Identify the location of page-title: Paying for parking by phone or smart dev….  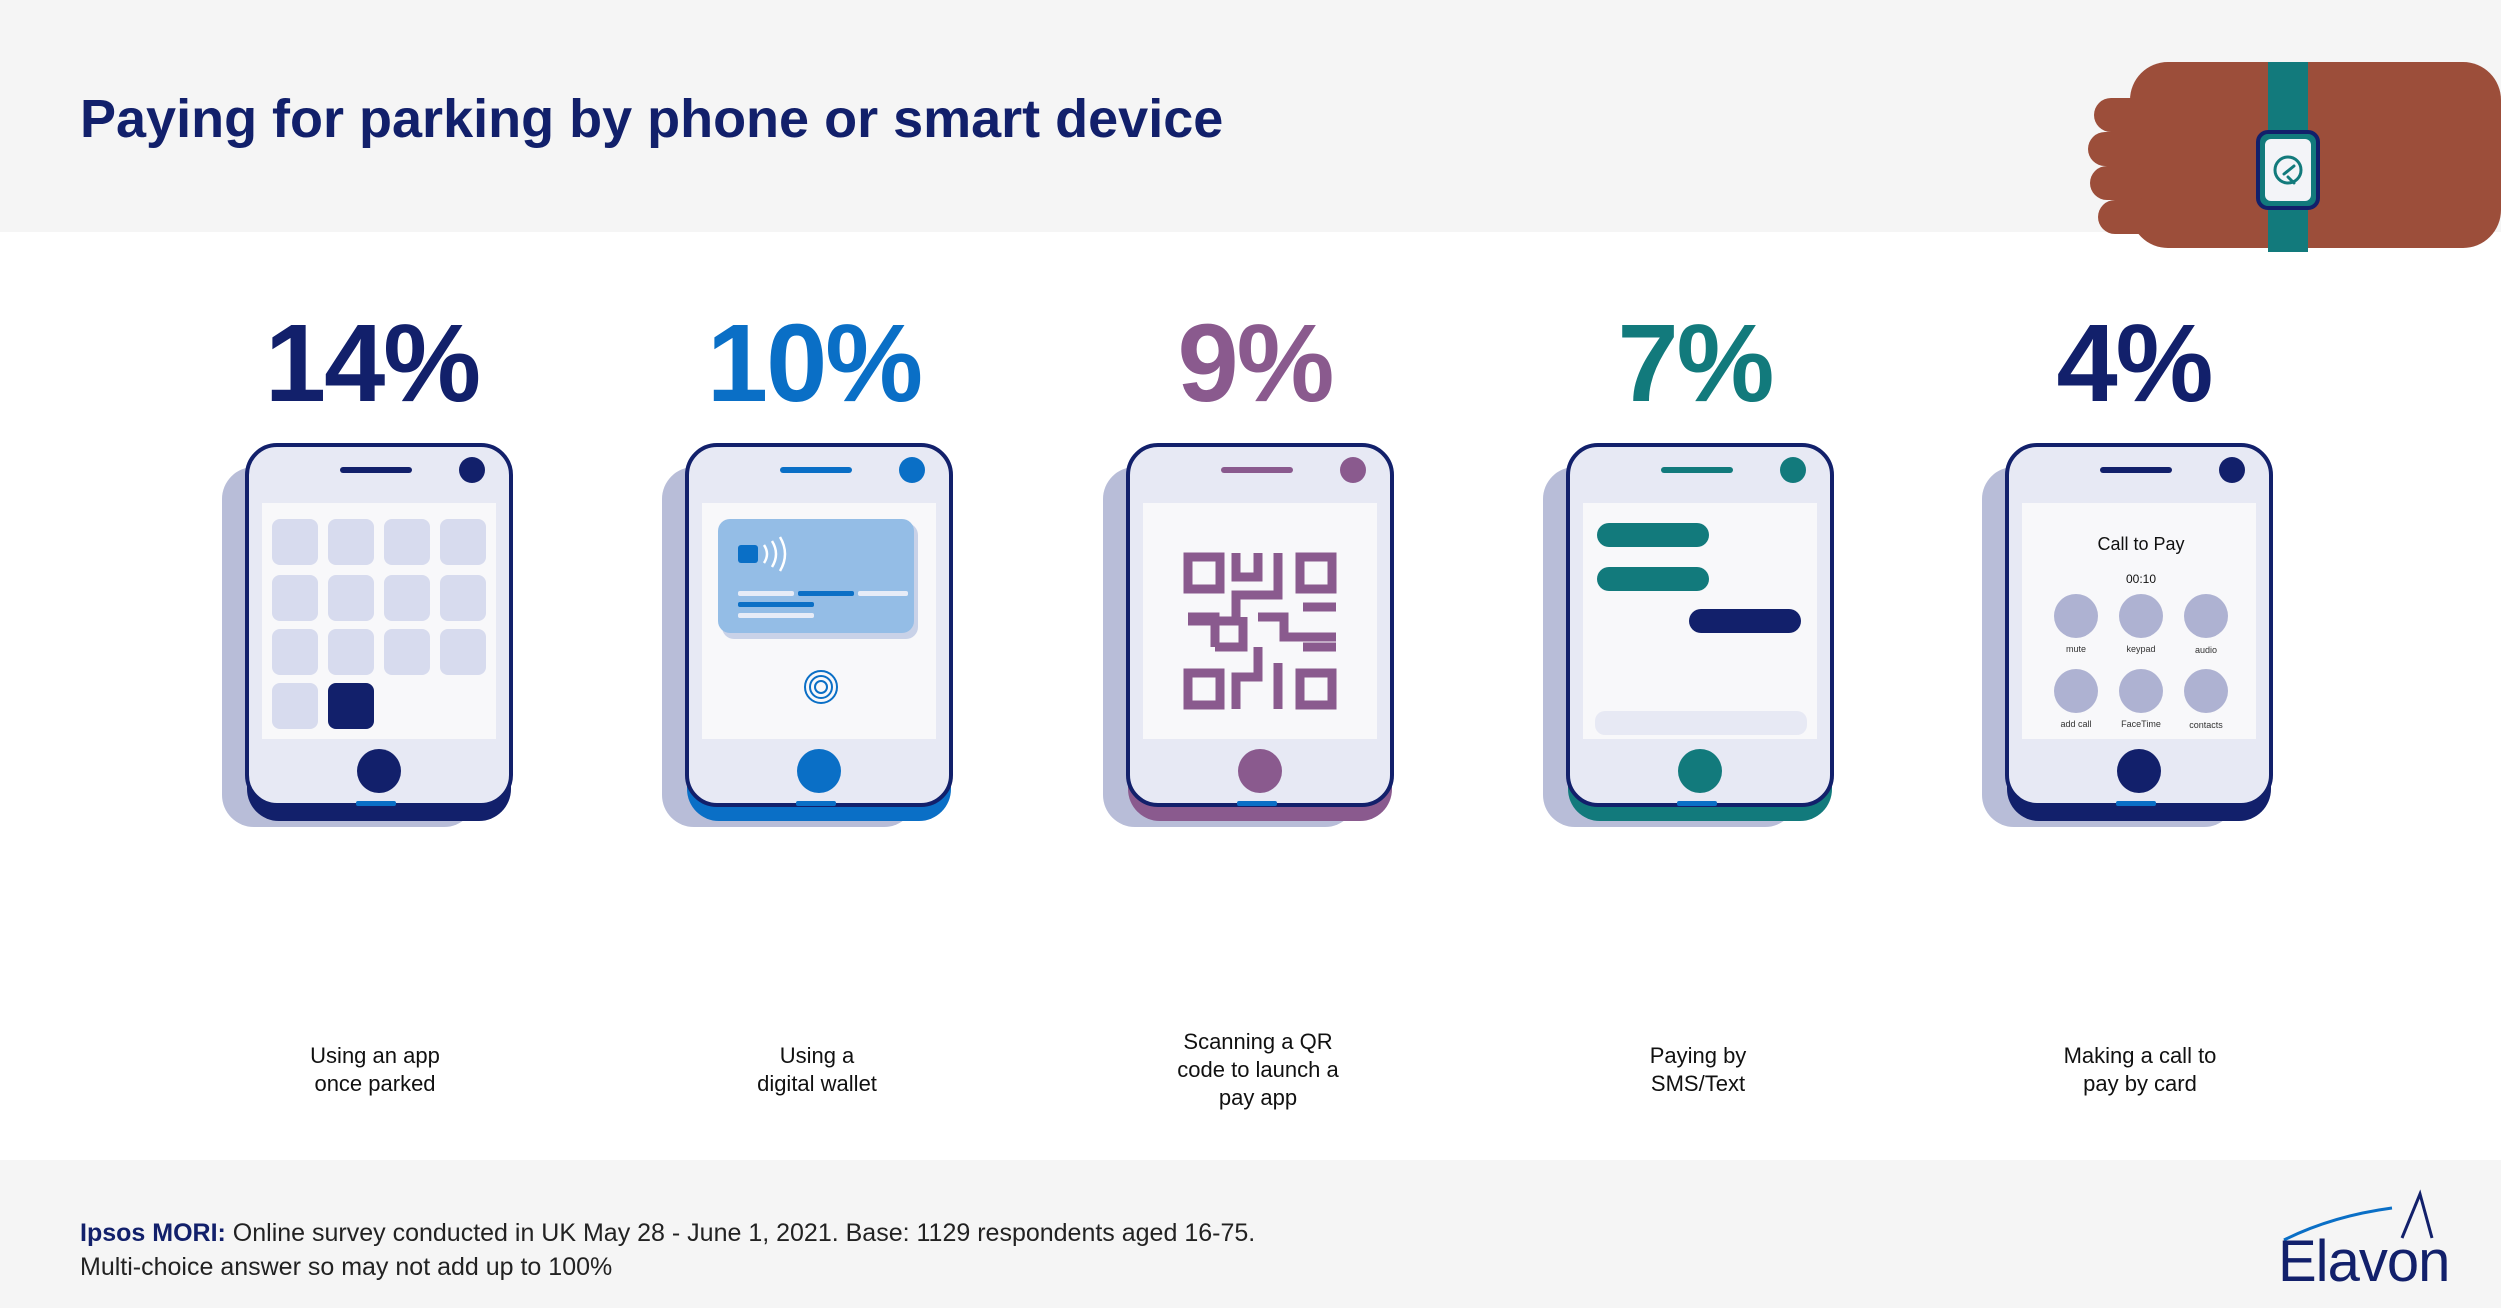
(652, 119).